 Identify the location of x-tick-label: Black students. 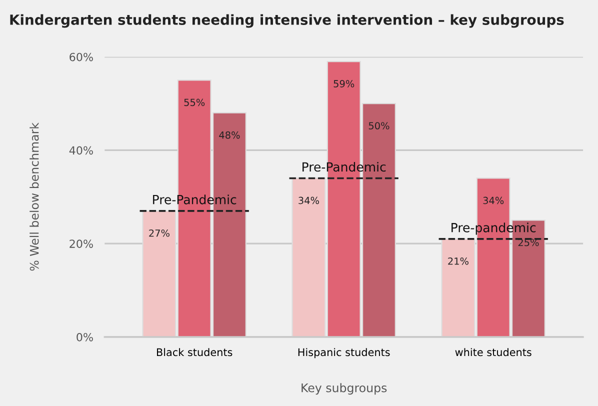
(194, 352).